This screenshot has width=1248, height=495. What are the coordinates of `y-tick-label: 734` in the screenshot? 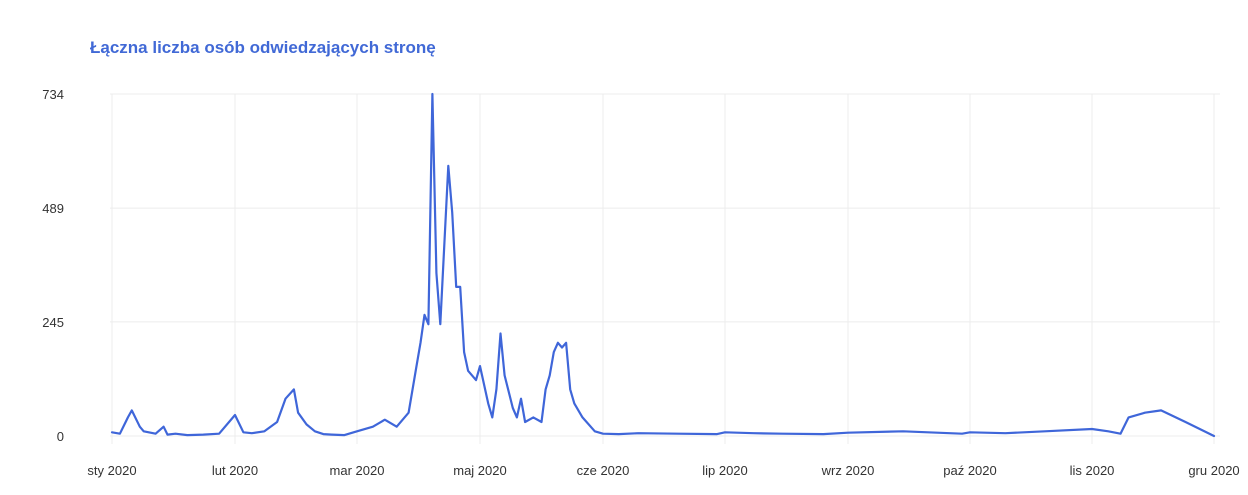 It's located at (53, 94).